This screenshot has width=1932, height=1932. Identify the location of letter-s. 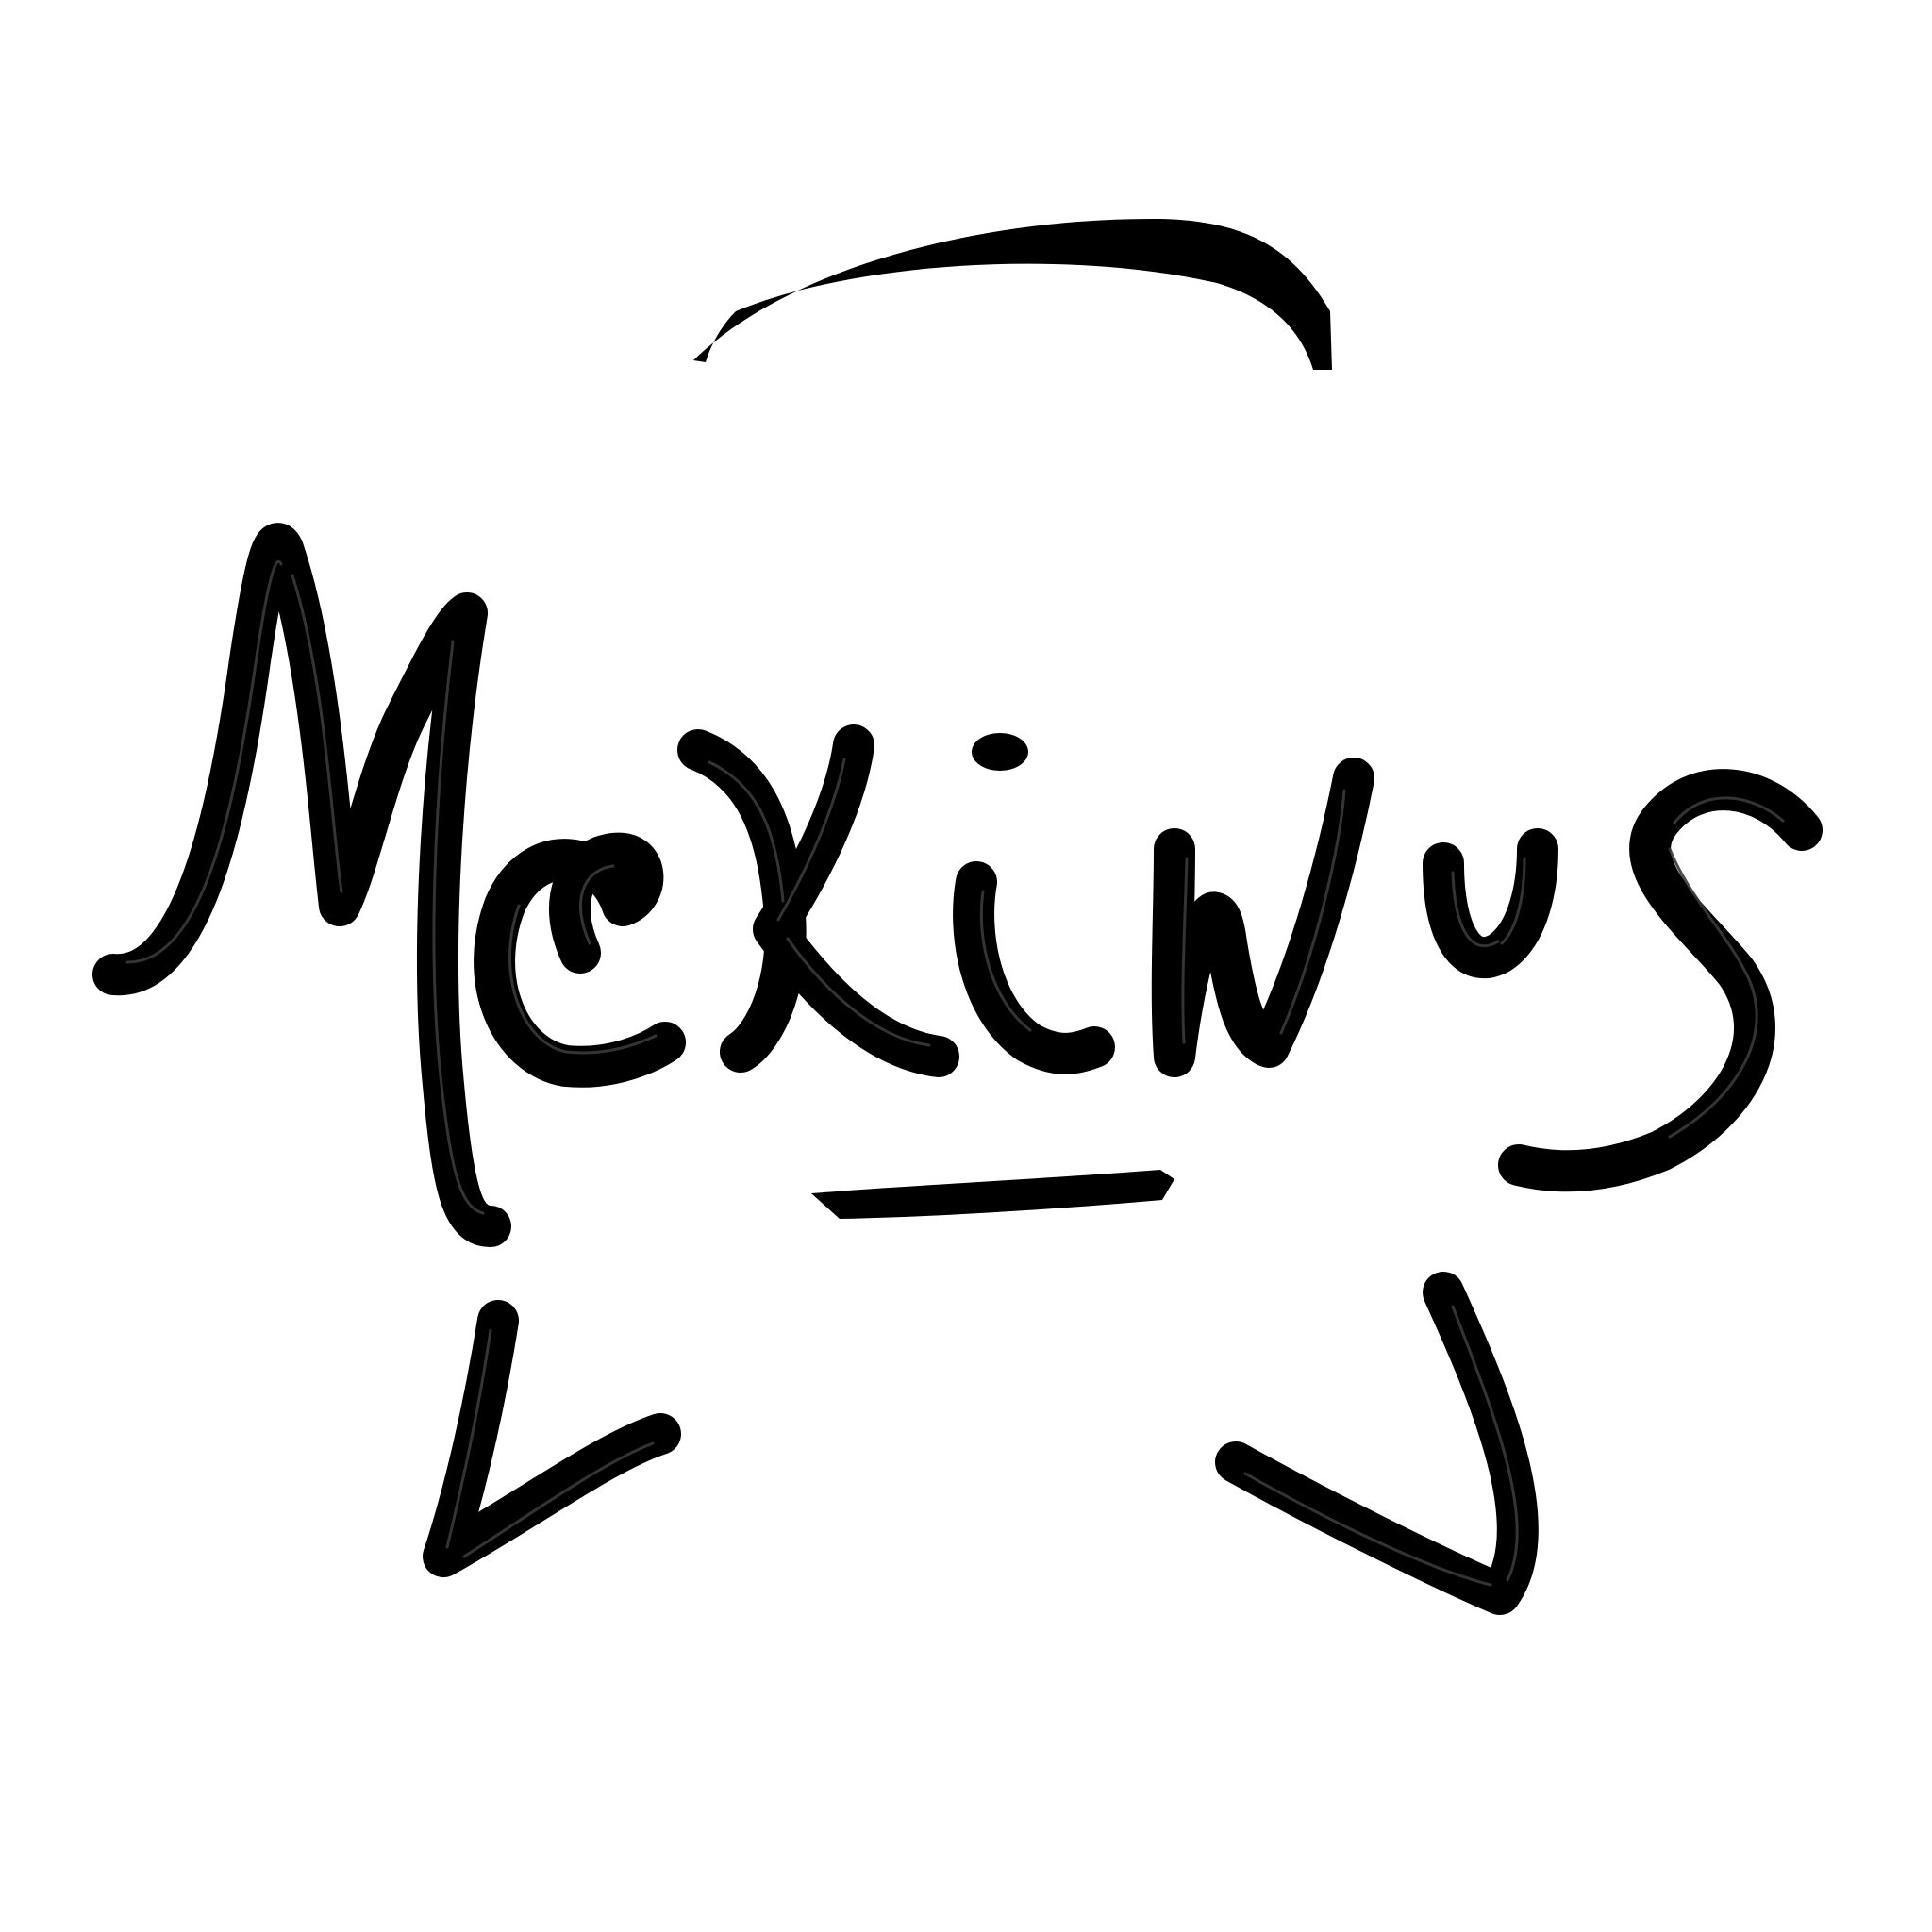
(1660, 981).